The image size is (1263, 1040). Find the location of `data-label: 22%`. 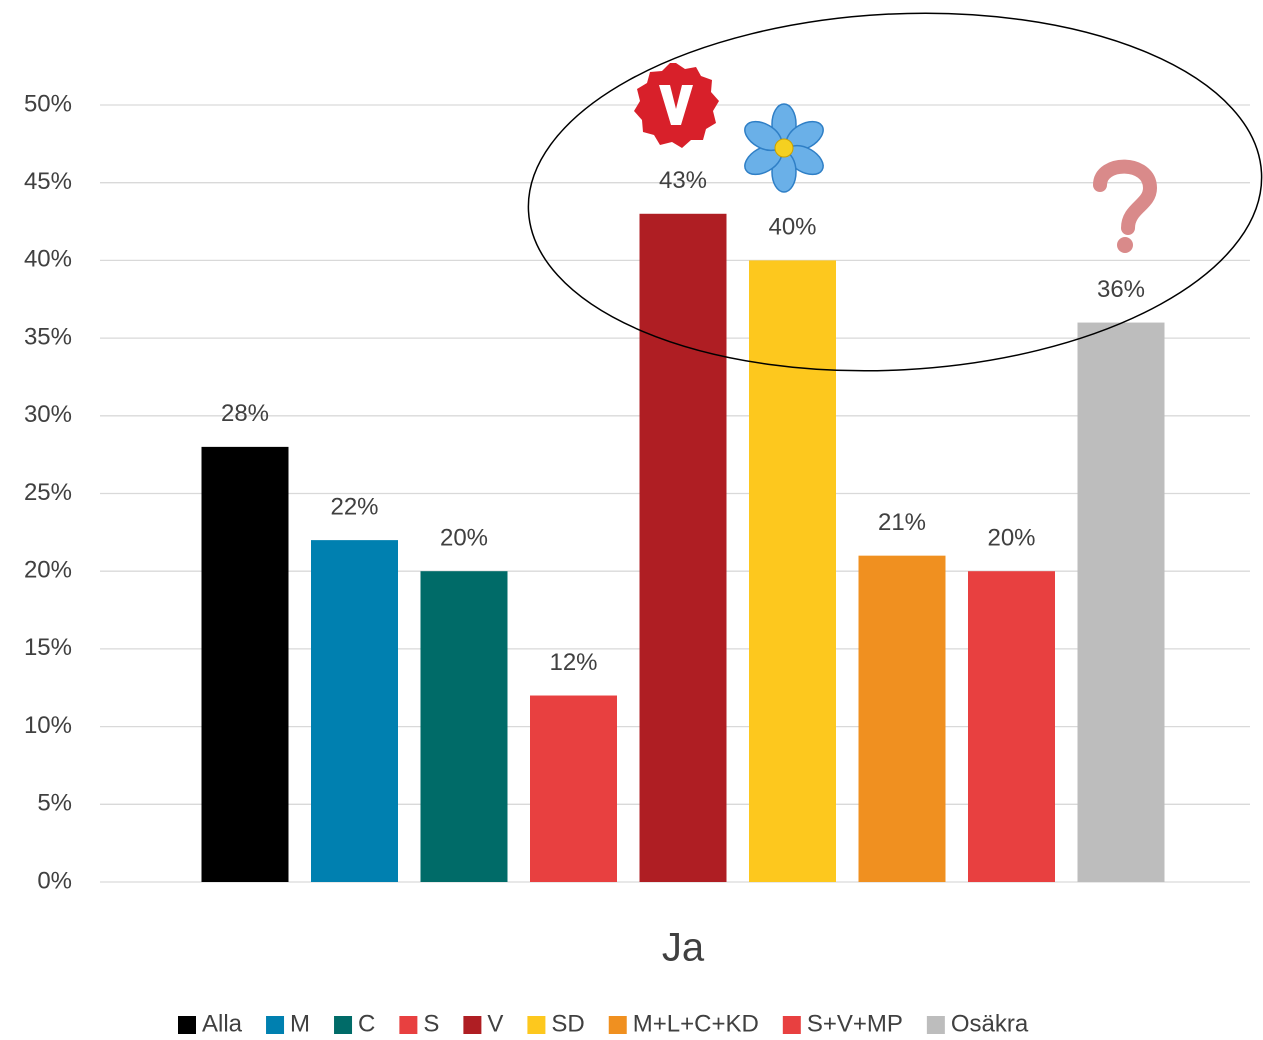

data-label: 22% is located at coordinates (354, 506).